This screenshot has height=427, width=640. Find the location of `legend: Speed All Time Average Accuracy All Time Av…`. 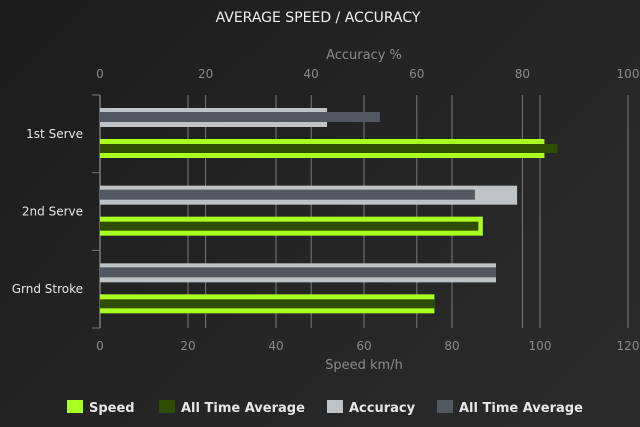

legend: Speed All Time Average Accuracy All Time Av… is located at coordinates (325, 408).